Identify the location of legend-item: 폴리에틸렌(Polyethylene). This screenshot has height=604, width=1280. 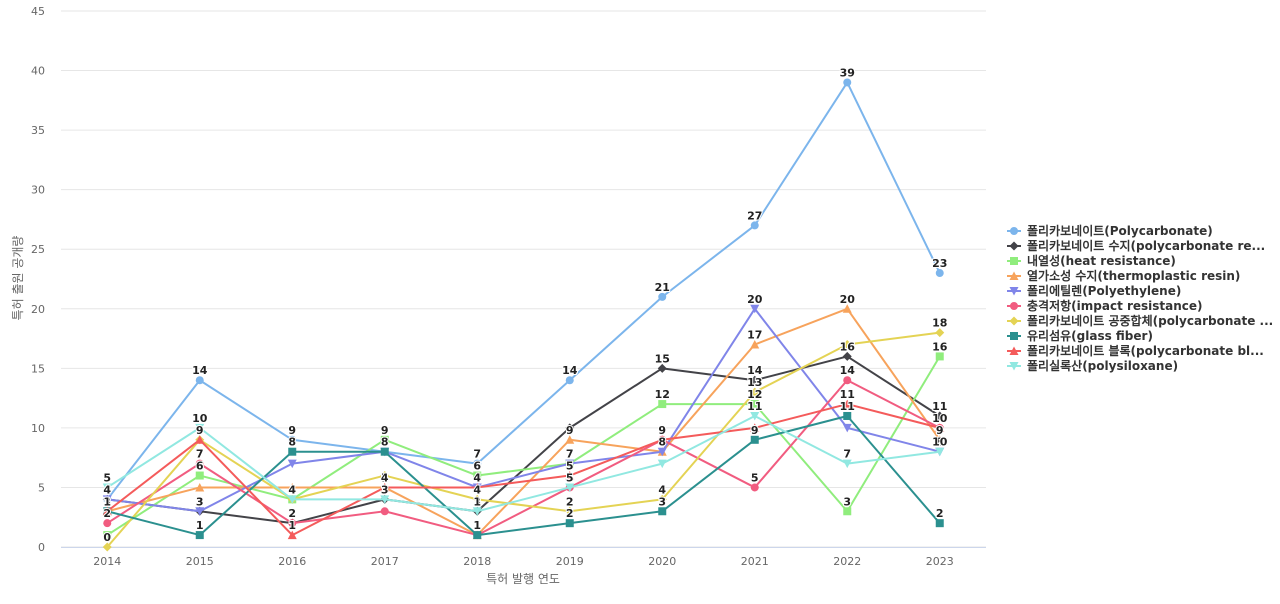
(1094, 290).